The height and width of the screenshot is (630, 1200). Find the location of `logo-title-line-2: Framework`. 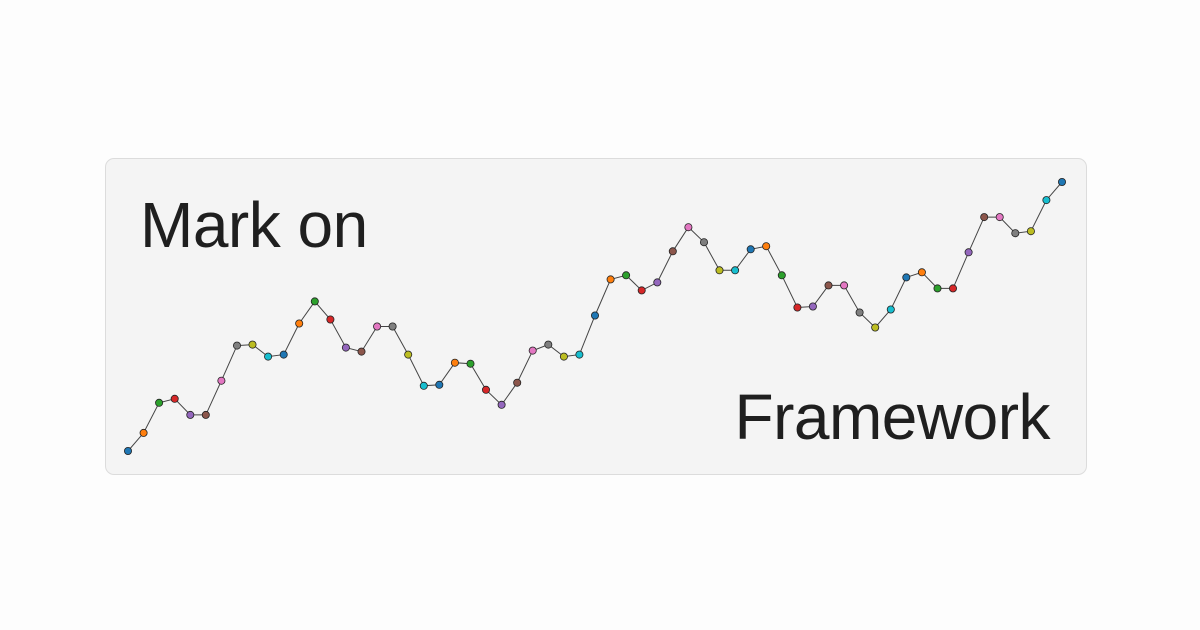

logo-title-line-2: Framework is located at coordinates (892, 417).